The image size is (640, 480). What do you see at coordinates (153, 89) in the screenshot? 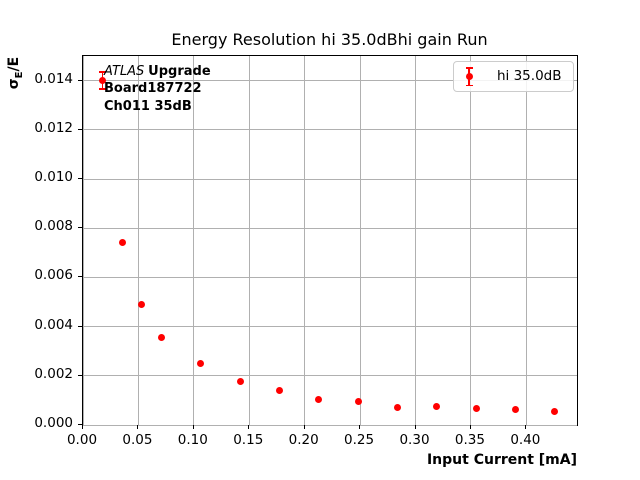
I see `annotation-line-2: Board187722` at bounding box center [153, 89].